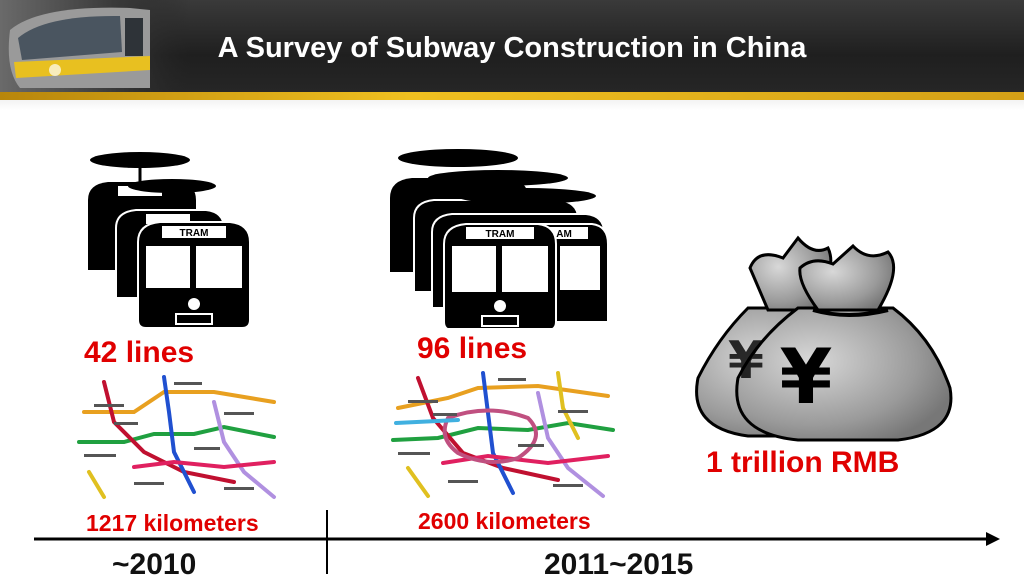  I want to click on slide-title: A Survey of Subway Construction in China, so click(512, 48).